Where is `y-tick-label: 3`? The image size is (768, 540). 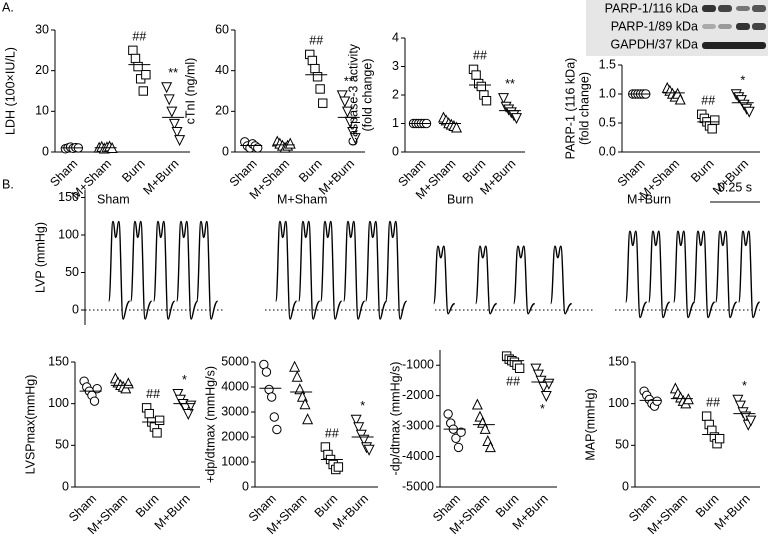 y-tick-label: 3 is located at coordinates (395, 66).